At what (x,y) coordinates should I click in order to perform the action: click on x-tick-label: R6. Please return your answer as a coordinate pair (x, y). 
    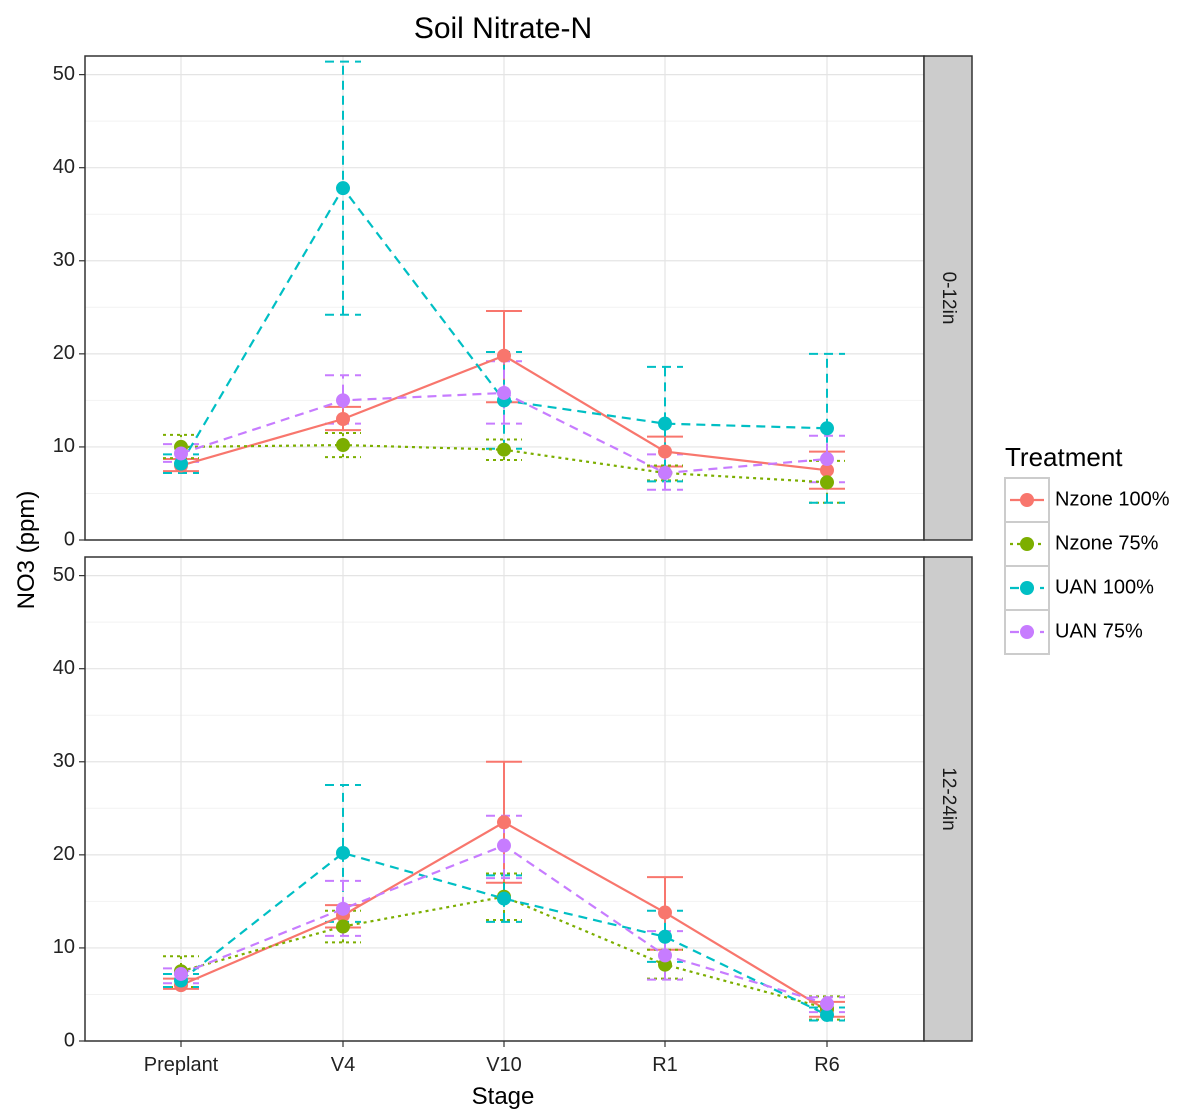
    Looking at the image, I should click on (827, 1065).